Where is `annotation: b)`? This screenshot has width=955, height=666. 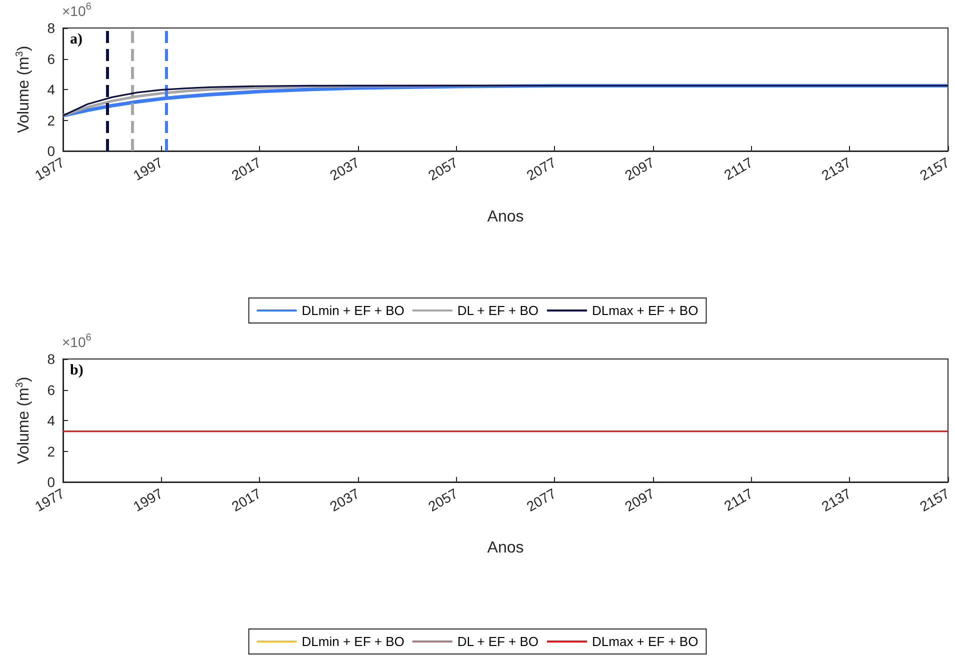
annotation: b) is located at coordinates (77, 370).